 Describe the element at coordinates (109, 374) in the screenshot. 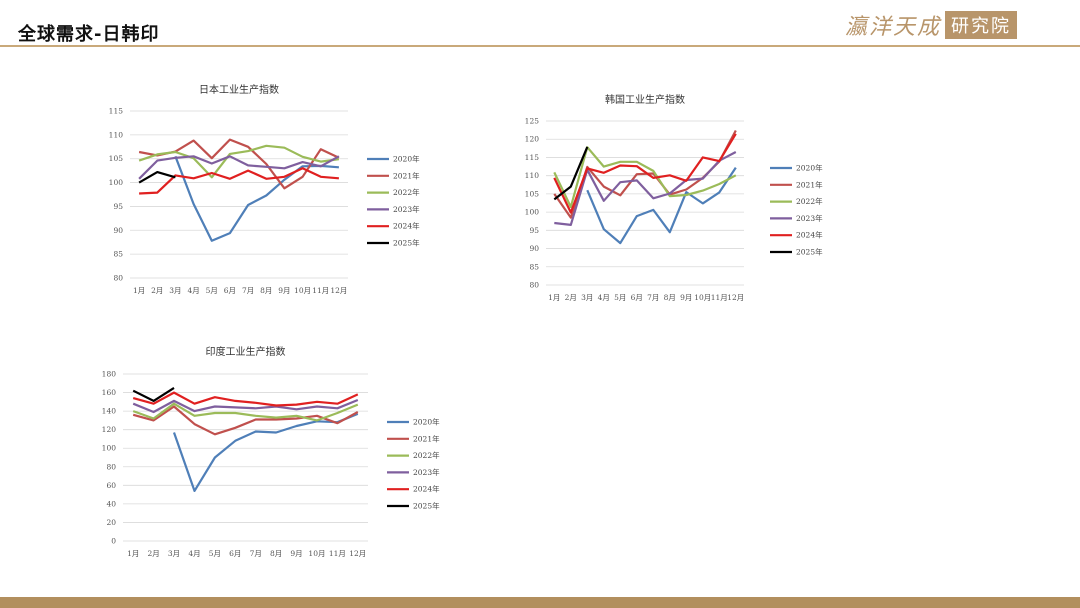

I see `y-tick-label: 180` at that location.